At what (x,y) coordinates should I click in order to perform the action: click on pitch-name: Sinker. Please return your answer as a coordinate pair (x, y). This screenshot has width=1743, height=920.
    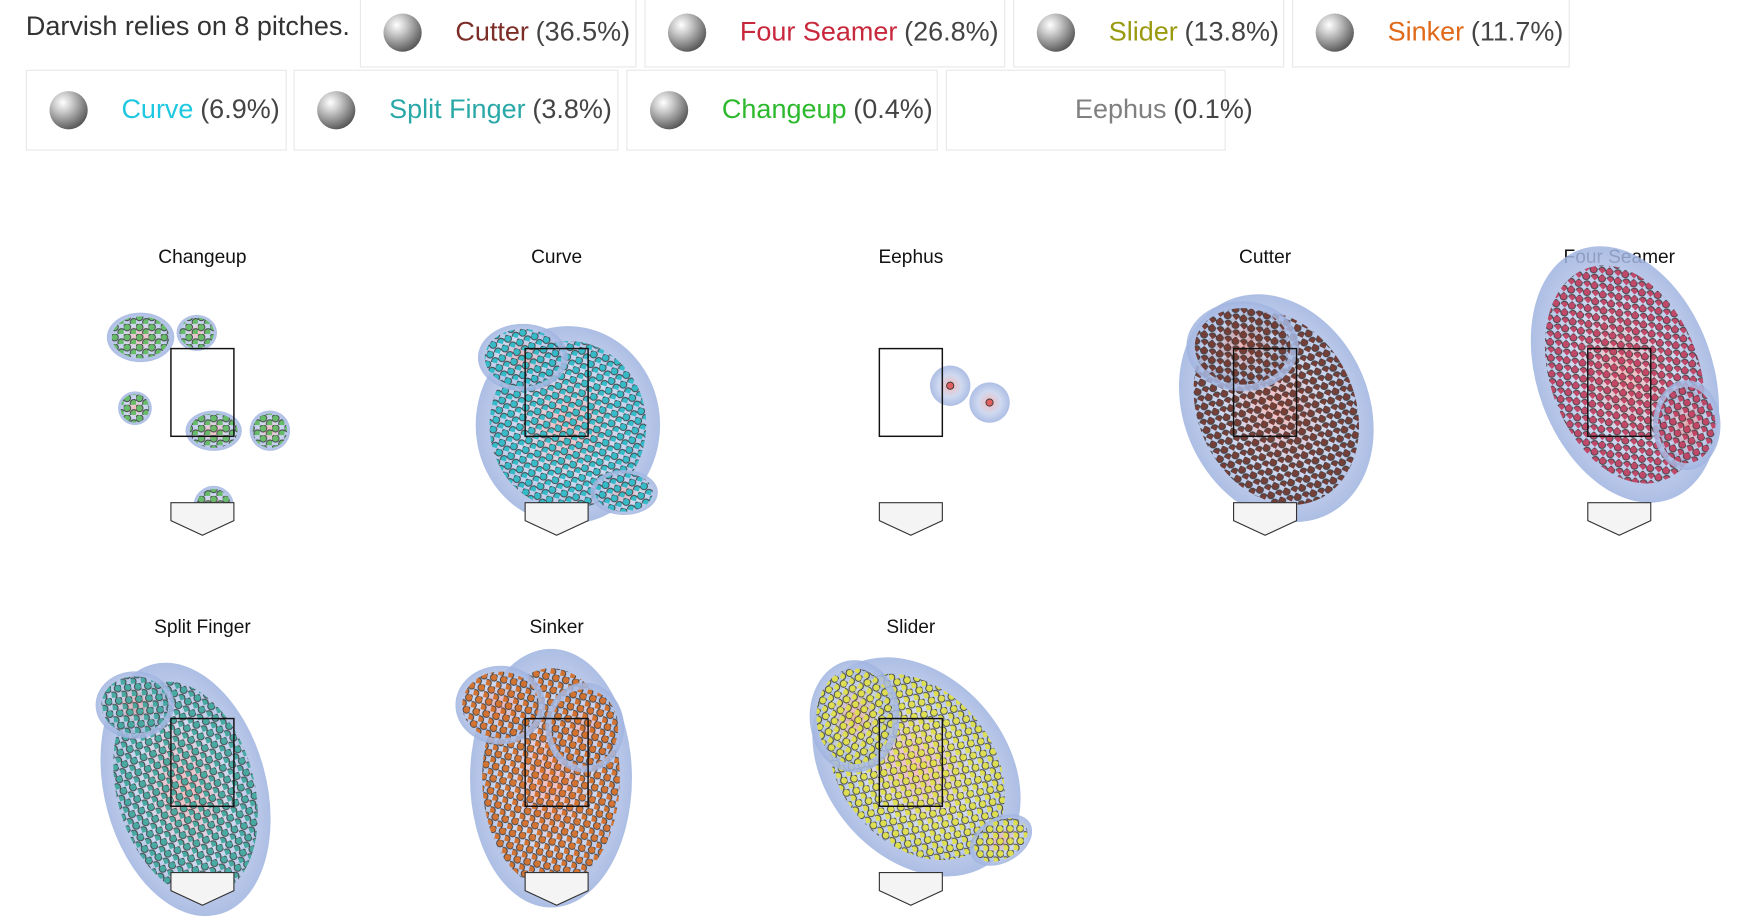
    Looking at the image, I should click on (1426, 32).